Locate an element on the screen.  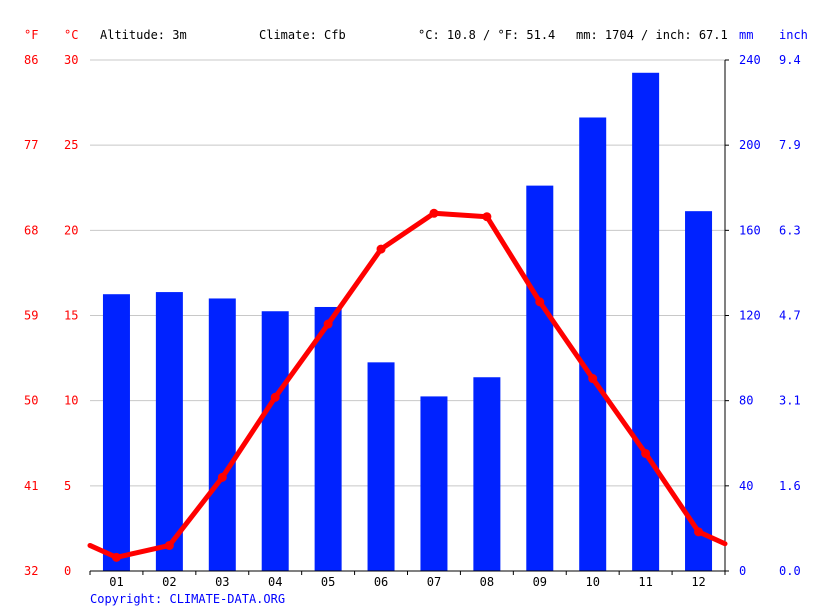
celsius-tick-label: 0 is located at coordinates (67, 571).